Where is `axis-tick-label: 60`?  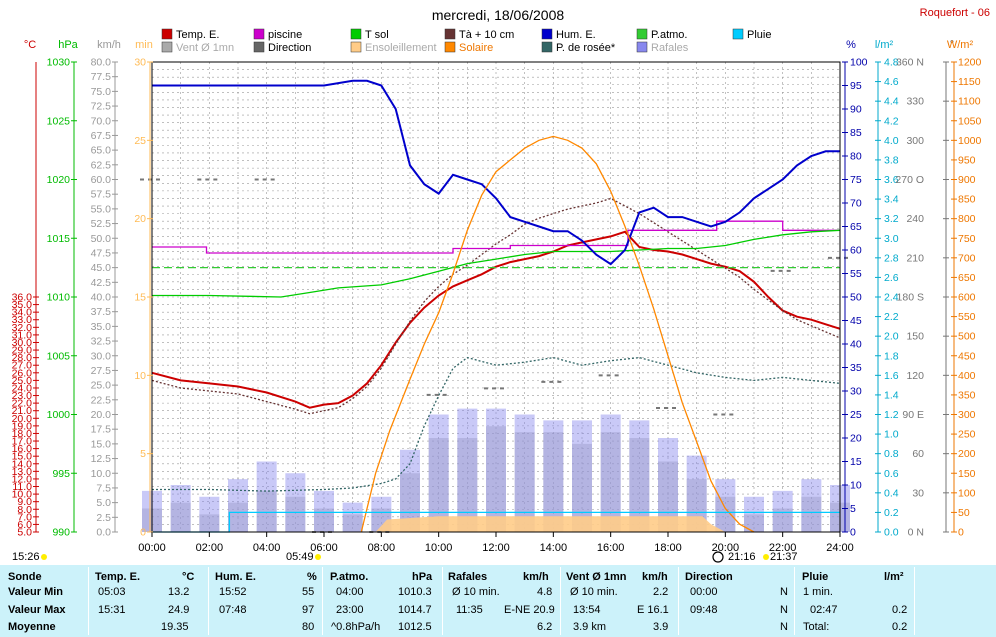
axis-tick-label: 60 is located at coordinates (856, 251).